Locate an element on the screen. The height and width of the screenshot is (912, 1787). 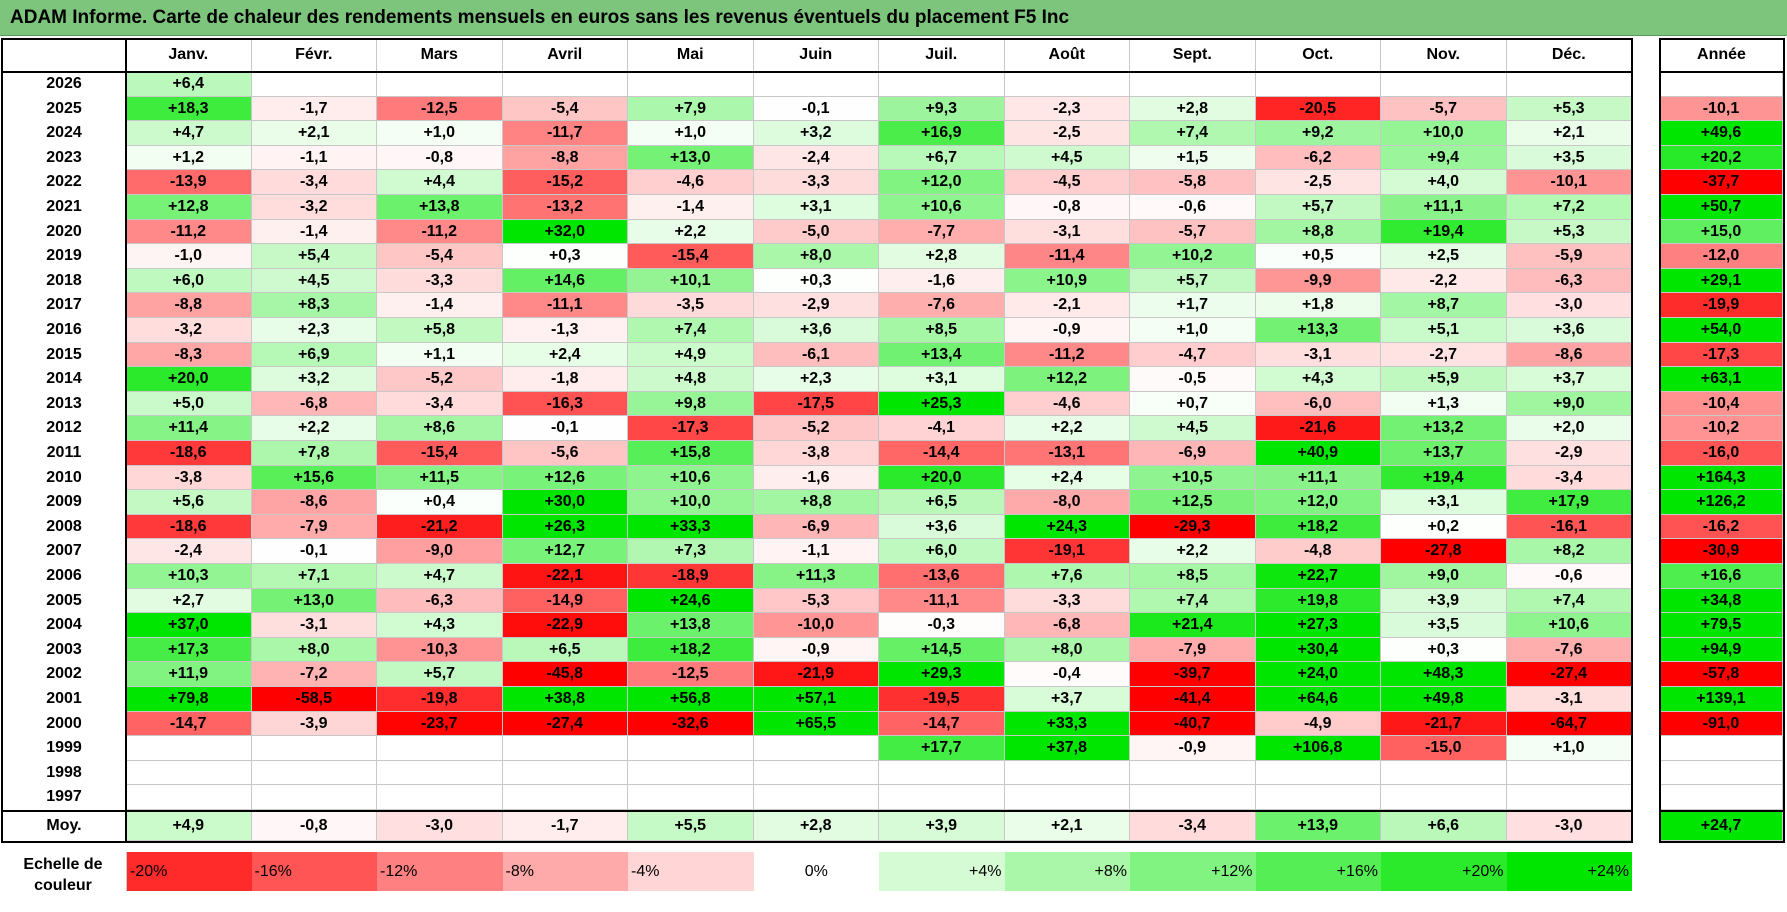
month-header: Mars is located at coordinates (440, 55).